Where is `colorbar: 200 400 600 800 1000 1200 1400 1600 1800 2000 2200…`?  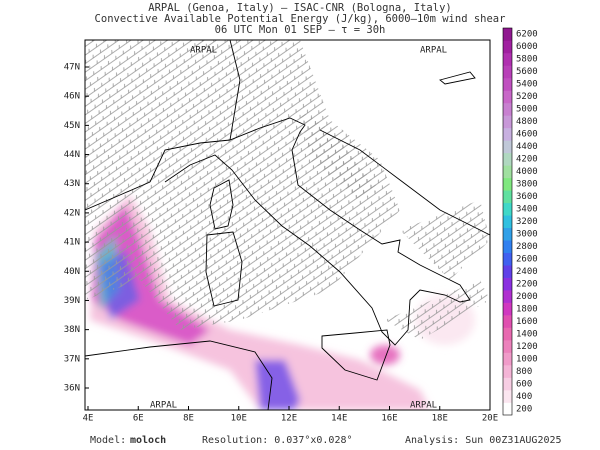
colorbar: 200 400 600 800 1000 1200 1400 1600 1800 2000 2200… is located at coordinates (520, 221).